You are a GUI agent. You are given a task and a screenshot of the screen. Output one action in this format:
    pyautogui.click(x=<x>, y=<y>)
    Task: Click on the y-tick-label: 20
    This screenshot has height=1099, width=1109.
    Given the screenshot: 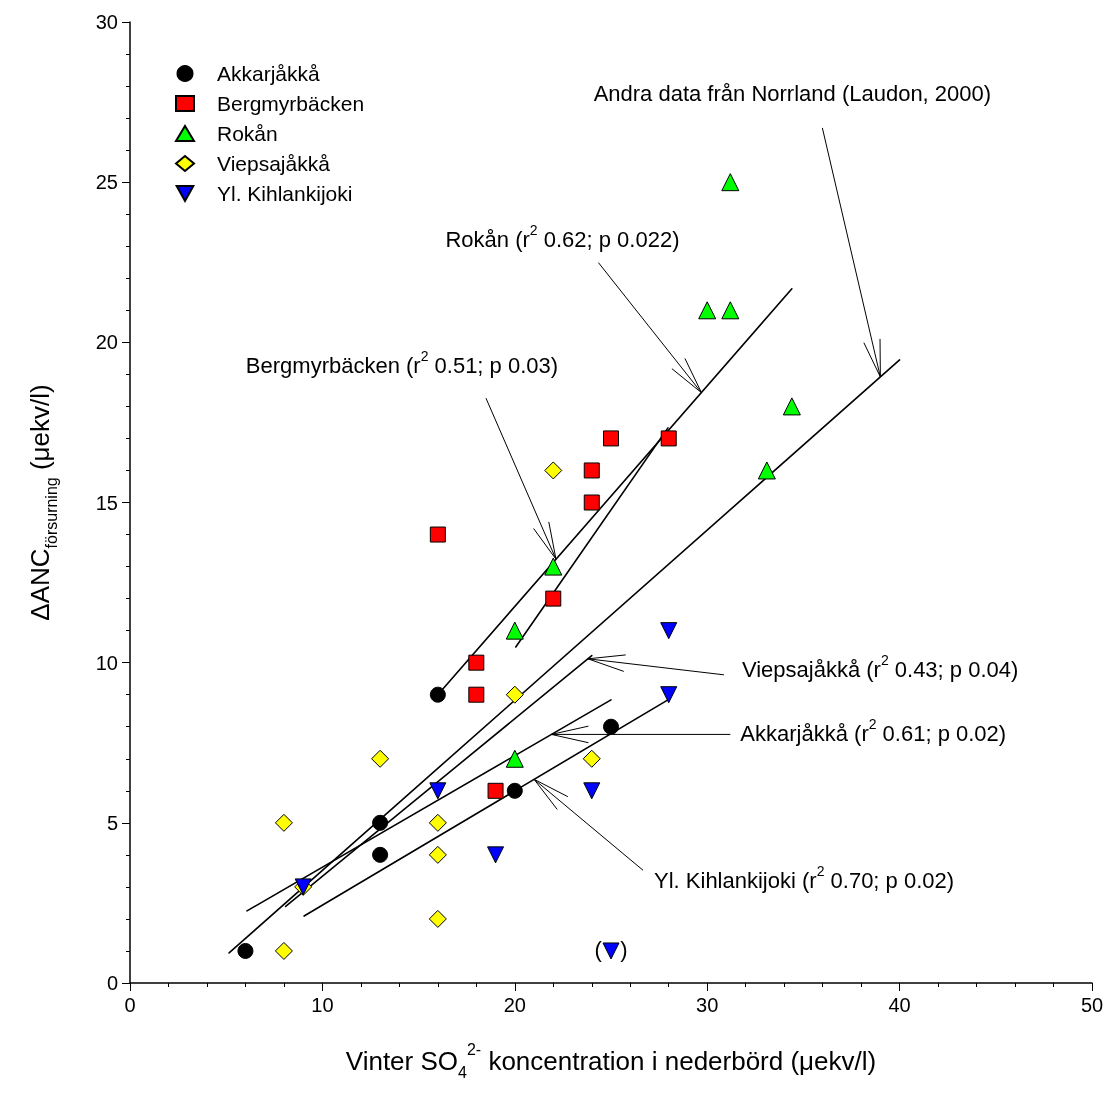 What is the action you would take?
    pyautogui.click(x=106, y=342)
    